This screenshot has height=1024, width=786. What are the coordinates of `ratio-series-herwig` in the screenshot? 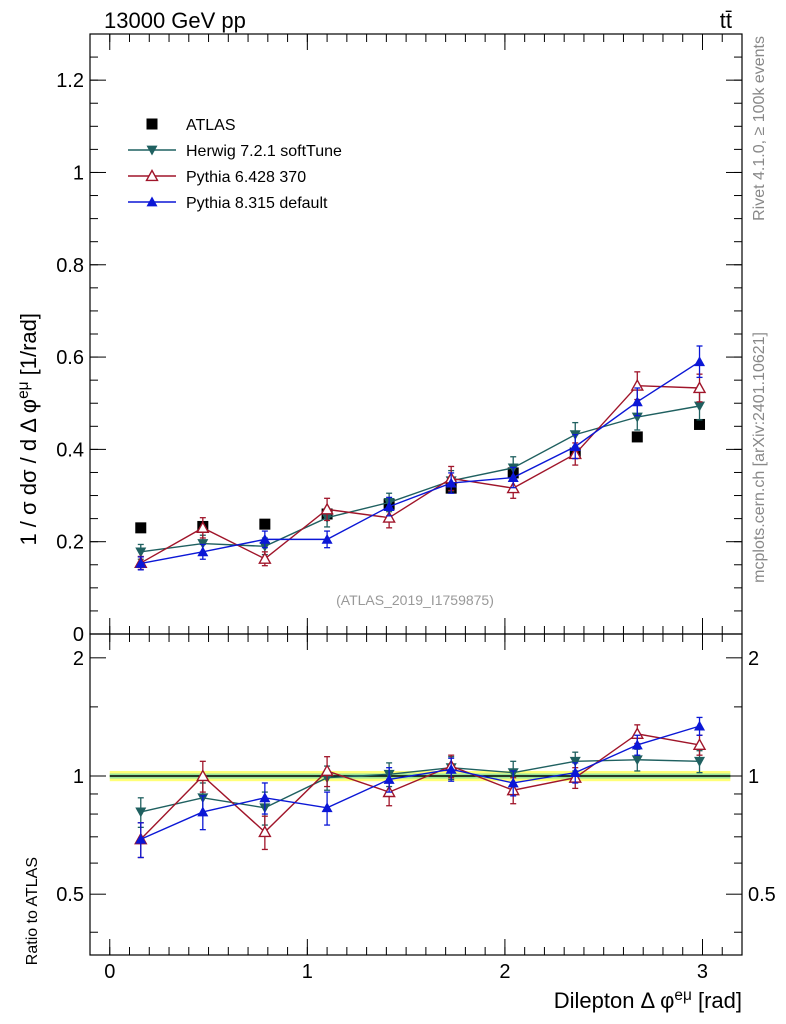 It's located at (420, 788).